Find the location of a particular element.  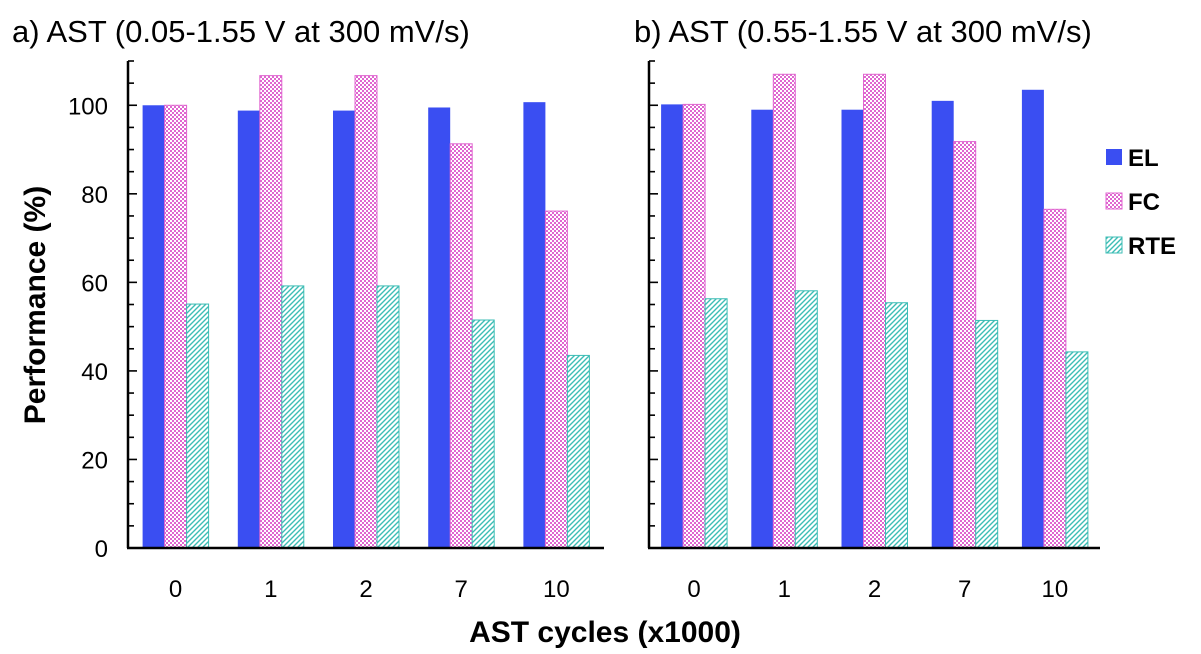

x-tick-label-a-1: 1 is located at coordinates (270, 589).